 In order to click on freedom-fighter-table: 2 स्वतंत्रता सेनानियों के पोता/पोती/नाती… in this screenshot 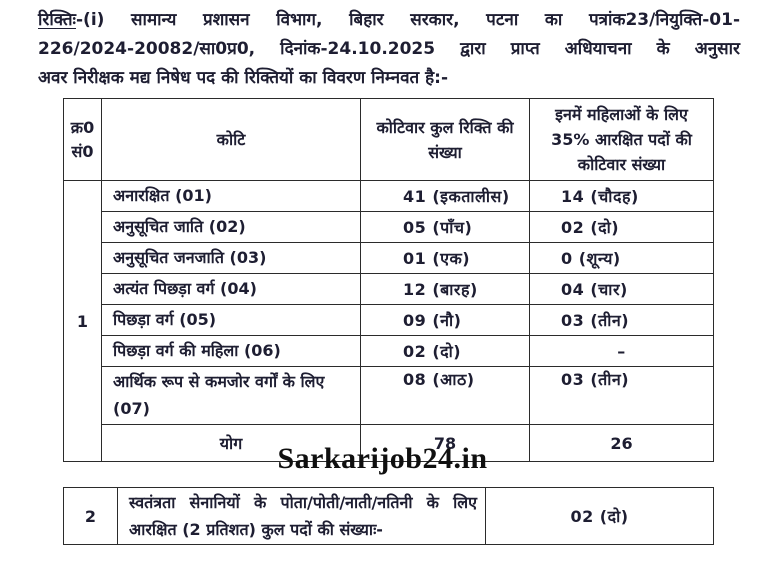, I will do `click(388, 516)`.